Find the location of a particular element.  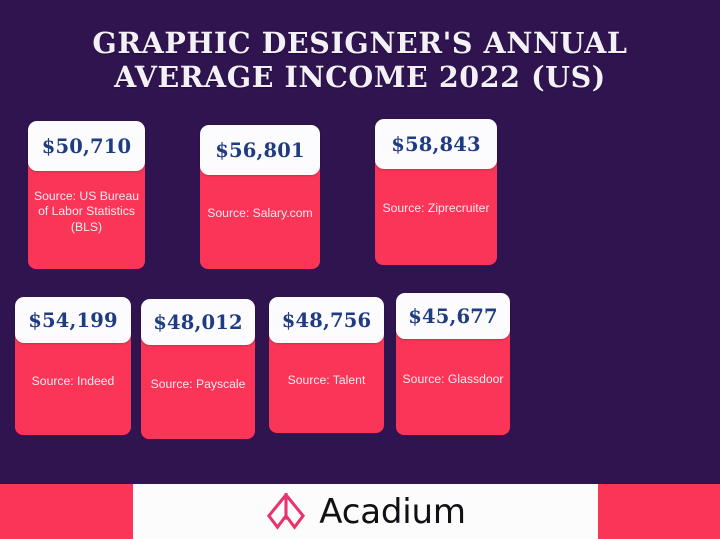

stat-value-box: $58,843 is located at coordinates (436, 144).